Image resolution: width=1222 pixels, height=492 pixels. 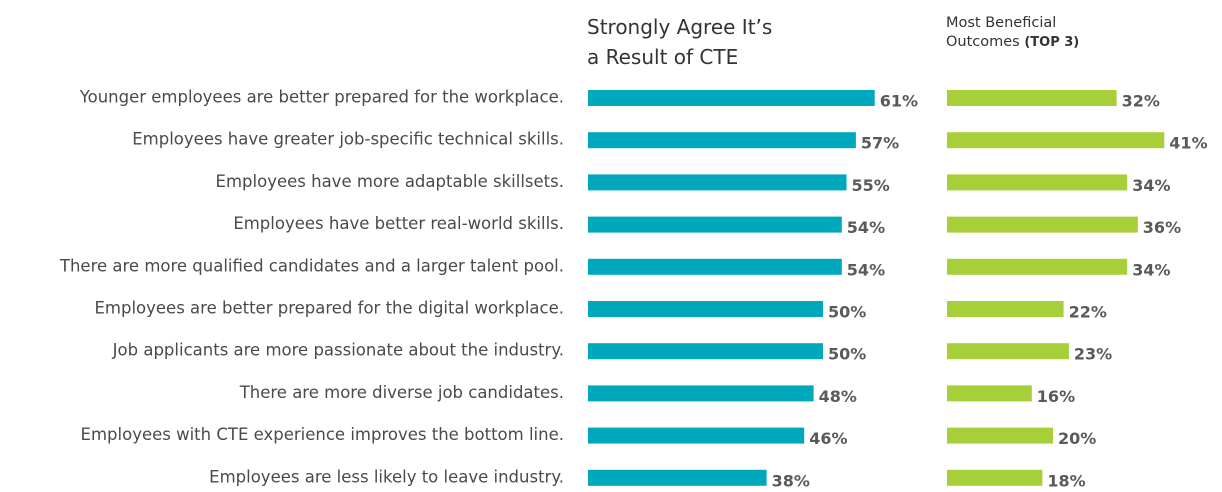 What do you see at coordinates (680, 42) in the screenshot?
I see `panel-title: Strongly Agree It’s a Result of CTE` at bounding box center [680, 42].